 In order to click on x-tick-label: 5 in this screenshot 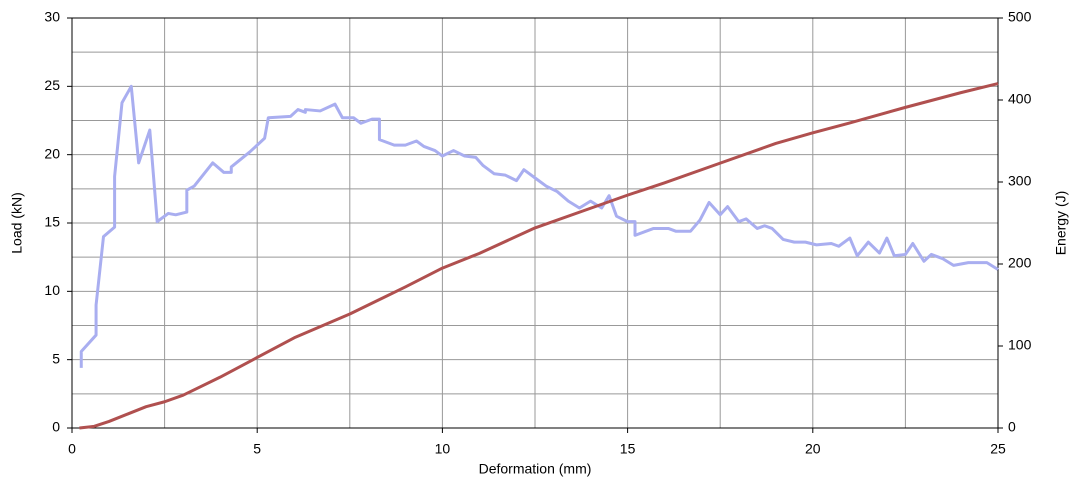, I will do `click(257, 449)`.